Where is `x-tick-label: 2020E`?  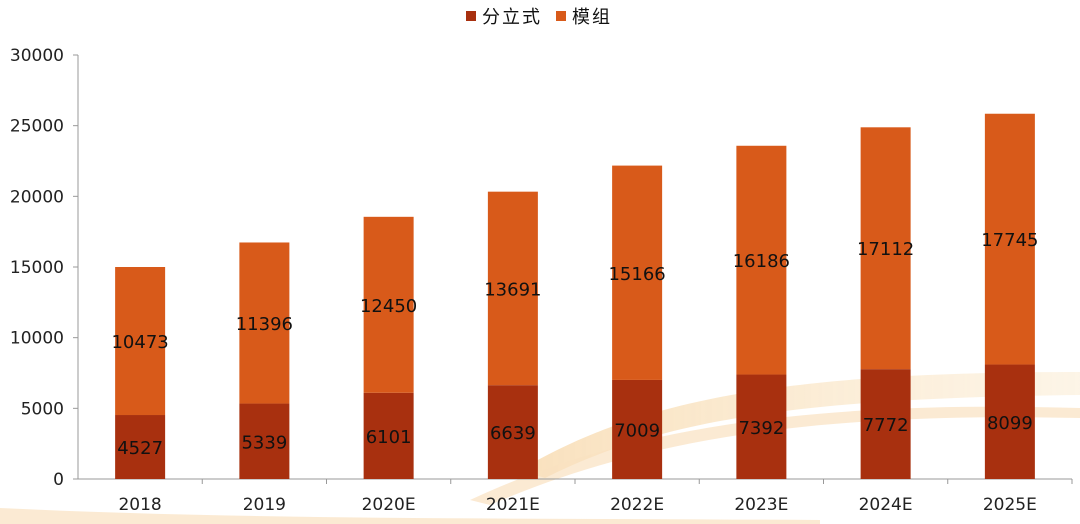
x-tick-label: 2020E is located at coordinates (389, 505).